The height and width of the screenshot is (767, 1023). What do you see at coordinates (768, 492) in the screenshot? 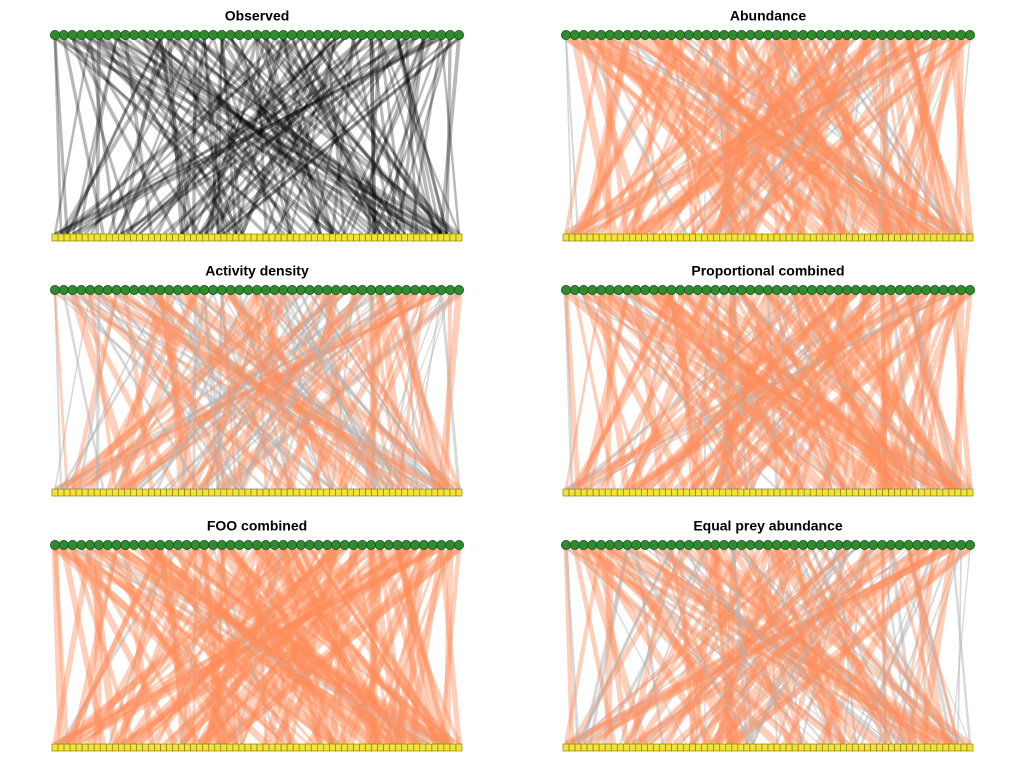
I see `lower-level-nodes` at bounding box center [768, 492].